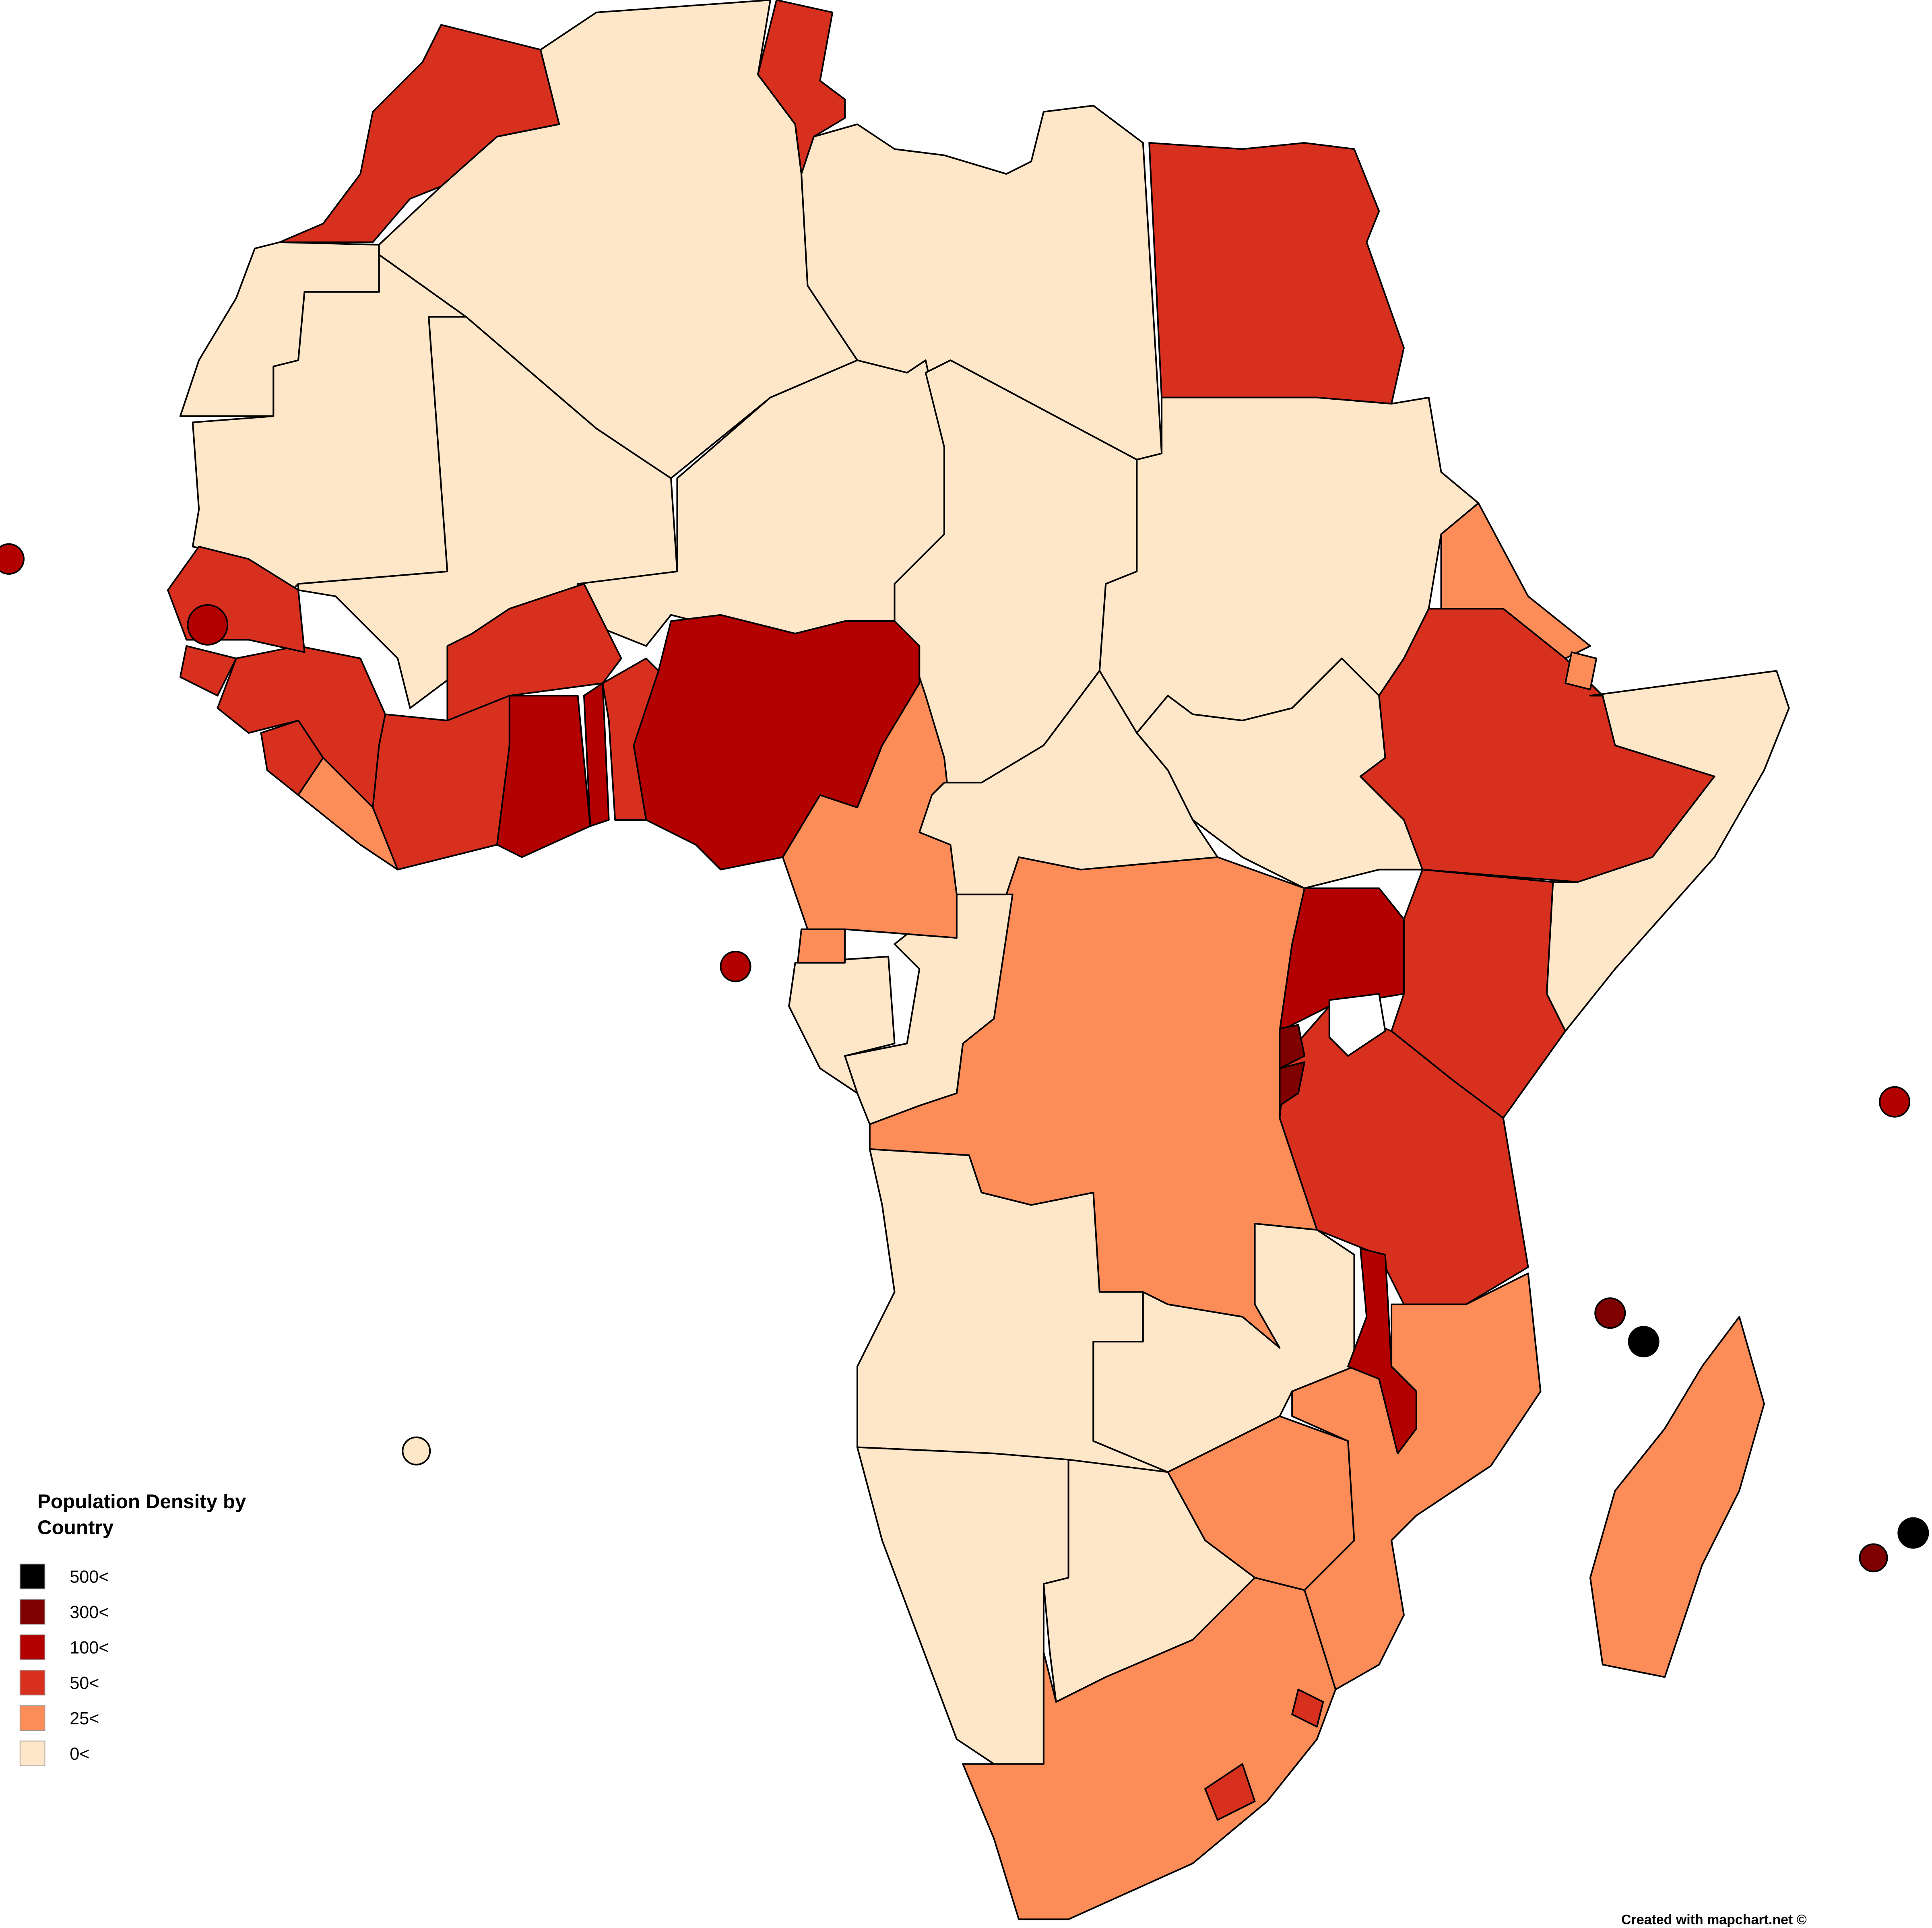  What do you see at coordinates (141, 1501) in the screenshot?
I see `legend-title-line: Population Density by` at bounding box center [141, 1501].